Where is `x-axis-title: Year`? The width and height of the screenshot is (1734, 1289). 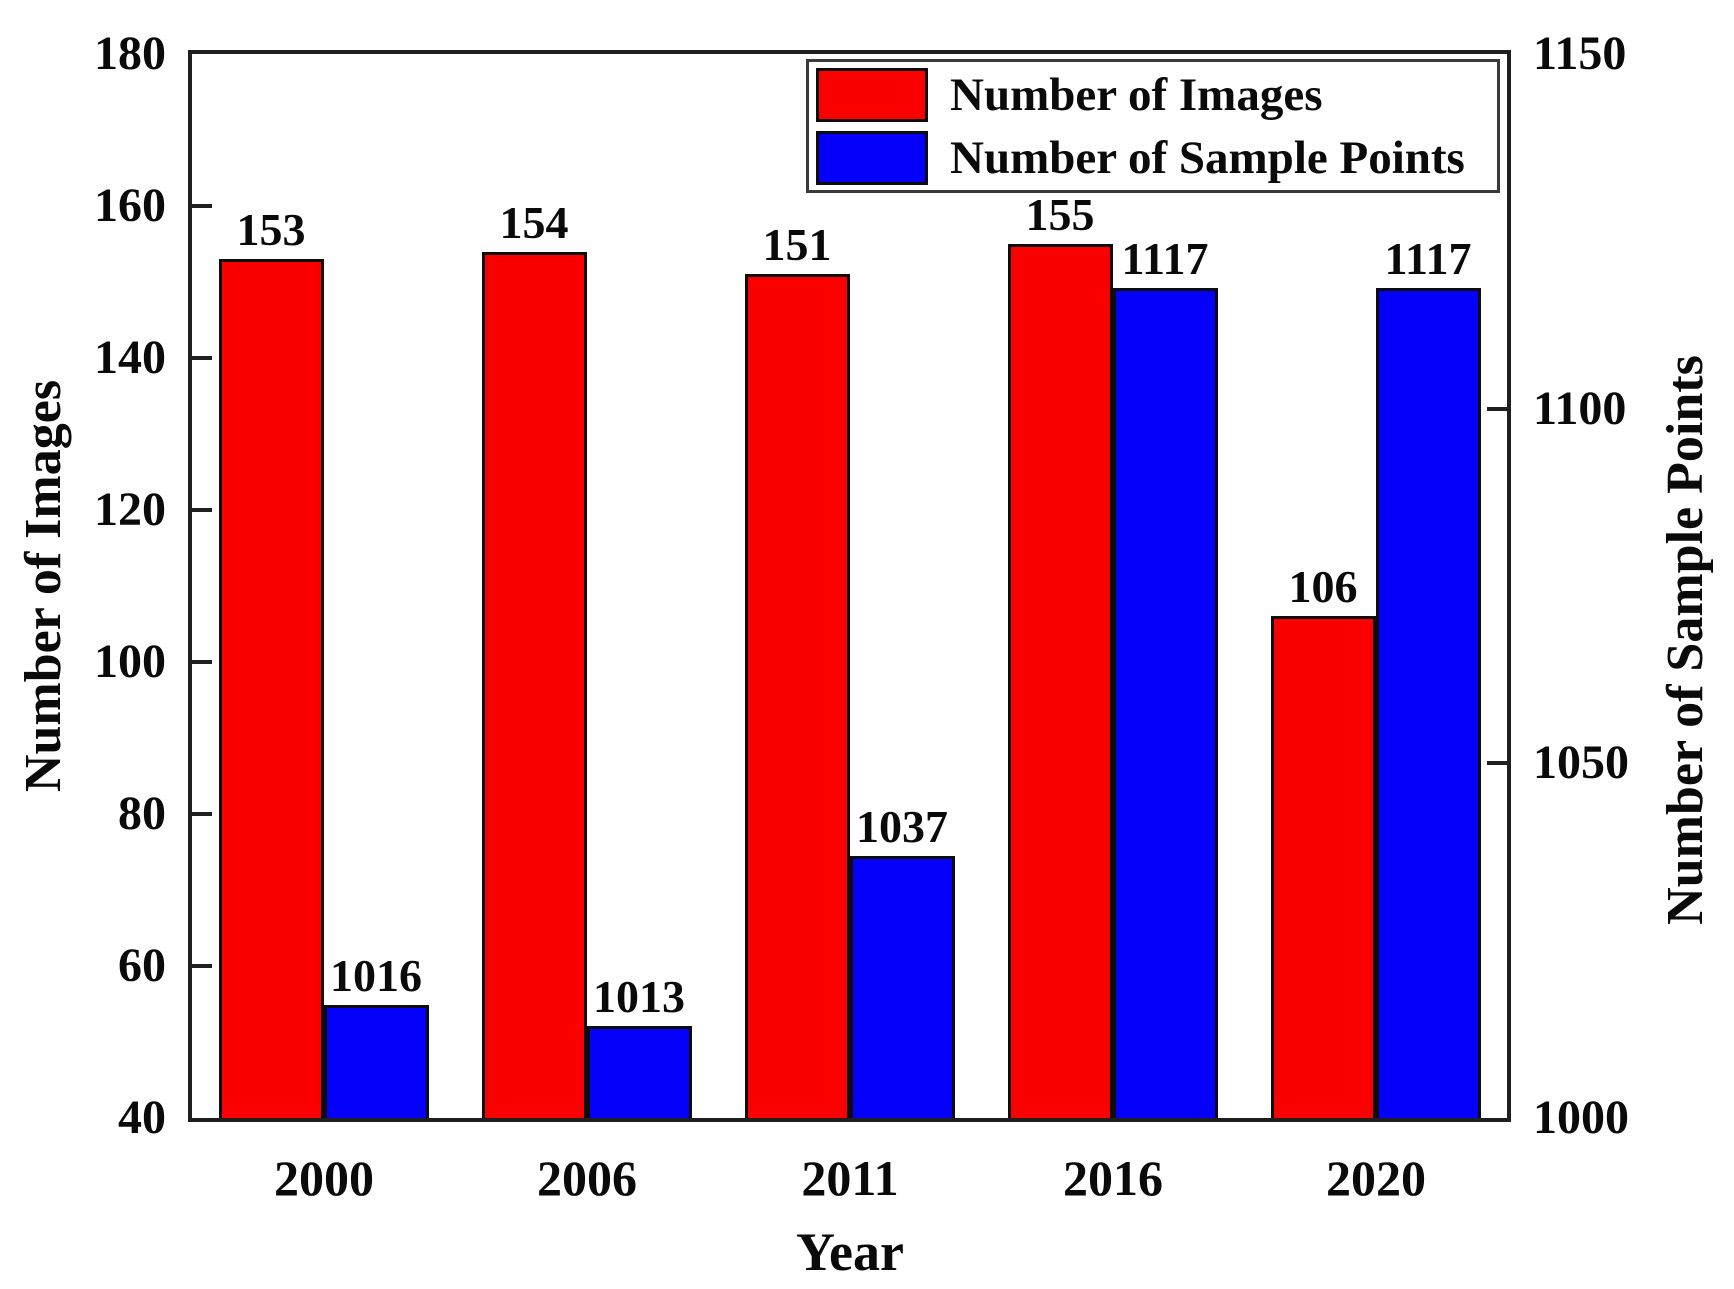 x-axis-title: Year is located at coordinates (850, 1252).